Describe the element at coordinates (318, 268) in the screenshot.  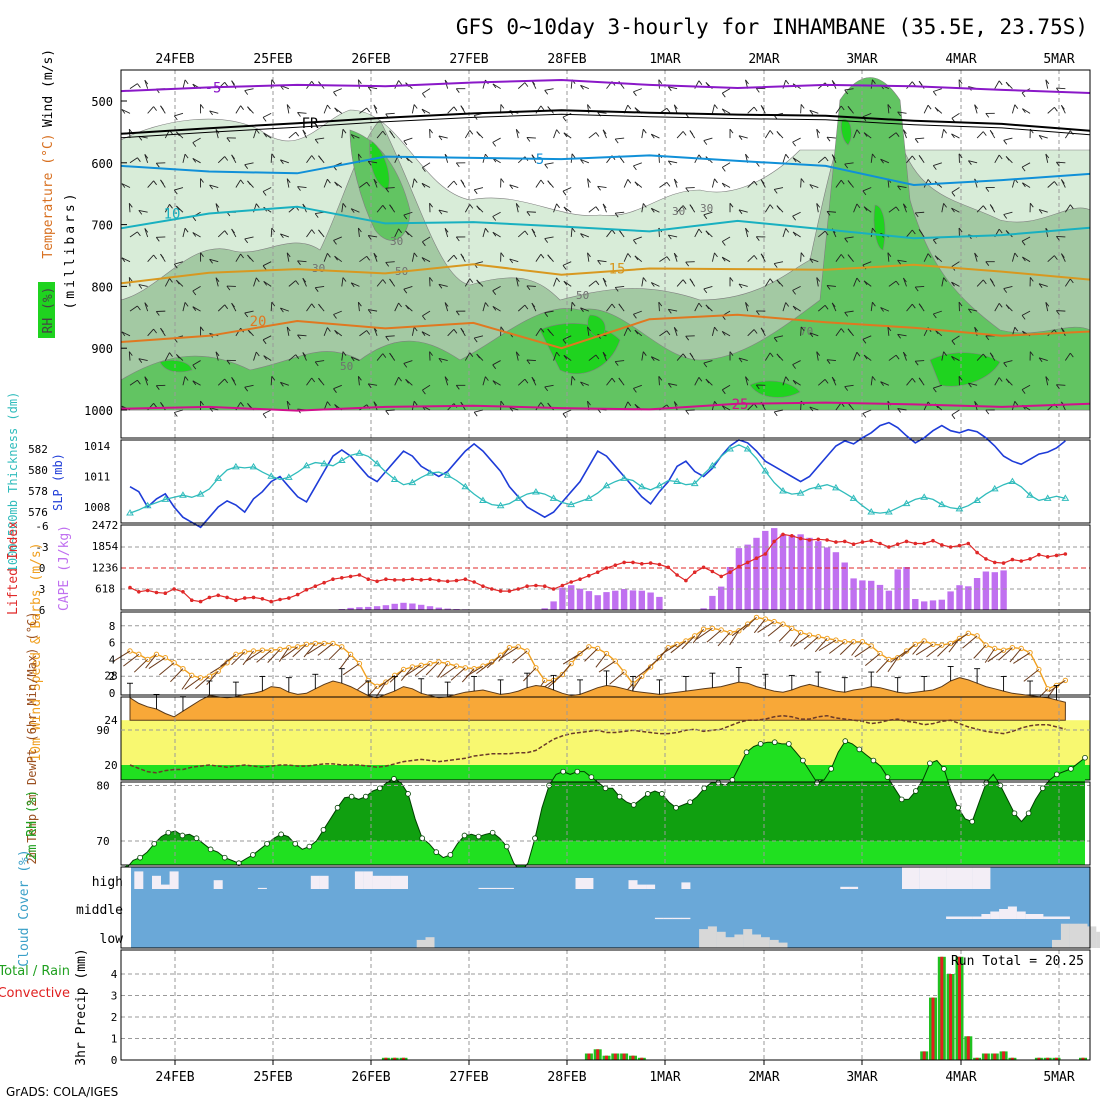
I see `rh-contour-label: 30` at that location.